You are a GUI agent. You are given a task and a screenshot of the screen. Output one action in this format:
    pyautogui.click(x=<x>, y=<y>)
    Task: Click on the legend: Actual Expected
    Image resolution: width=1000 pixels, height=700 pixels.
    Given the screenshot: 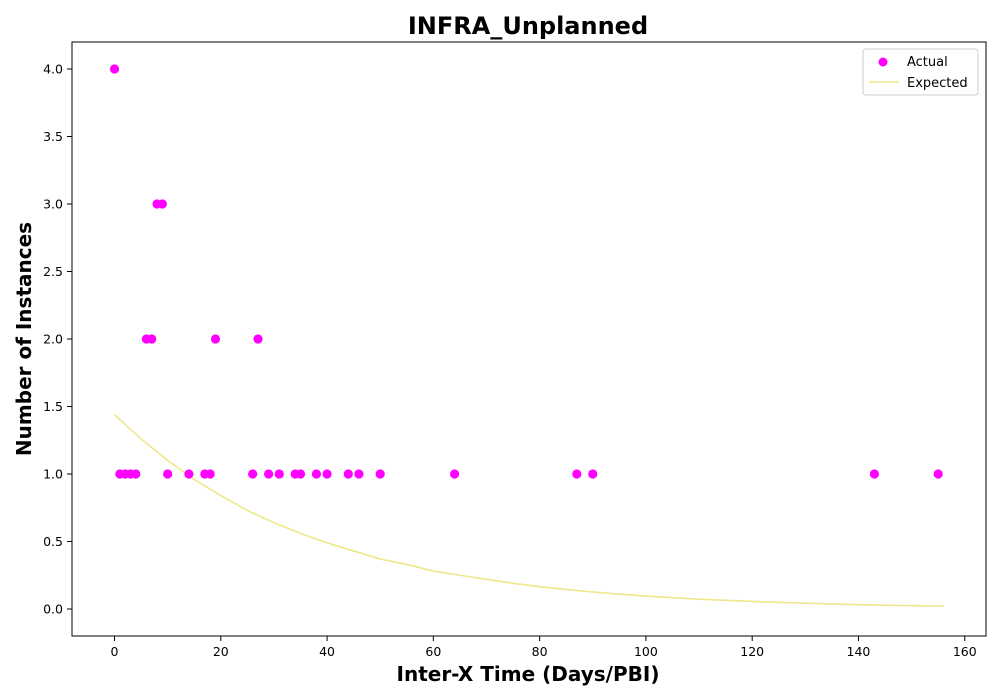 What is the action you would take?
    pyautogui.click(x=920, y=72)
    